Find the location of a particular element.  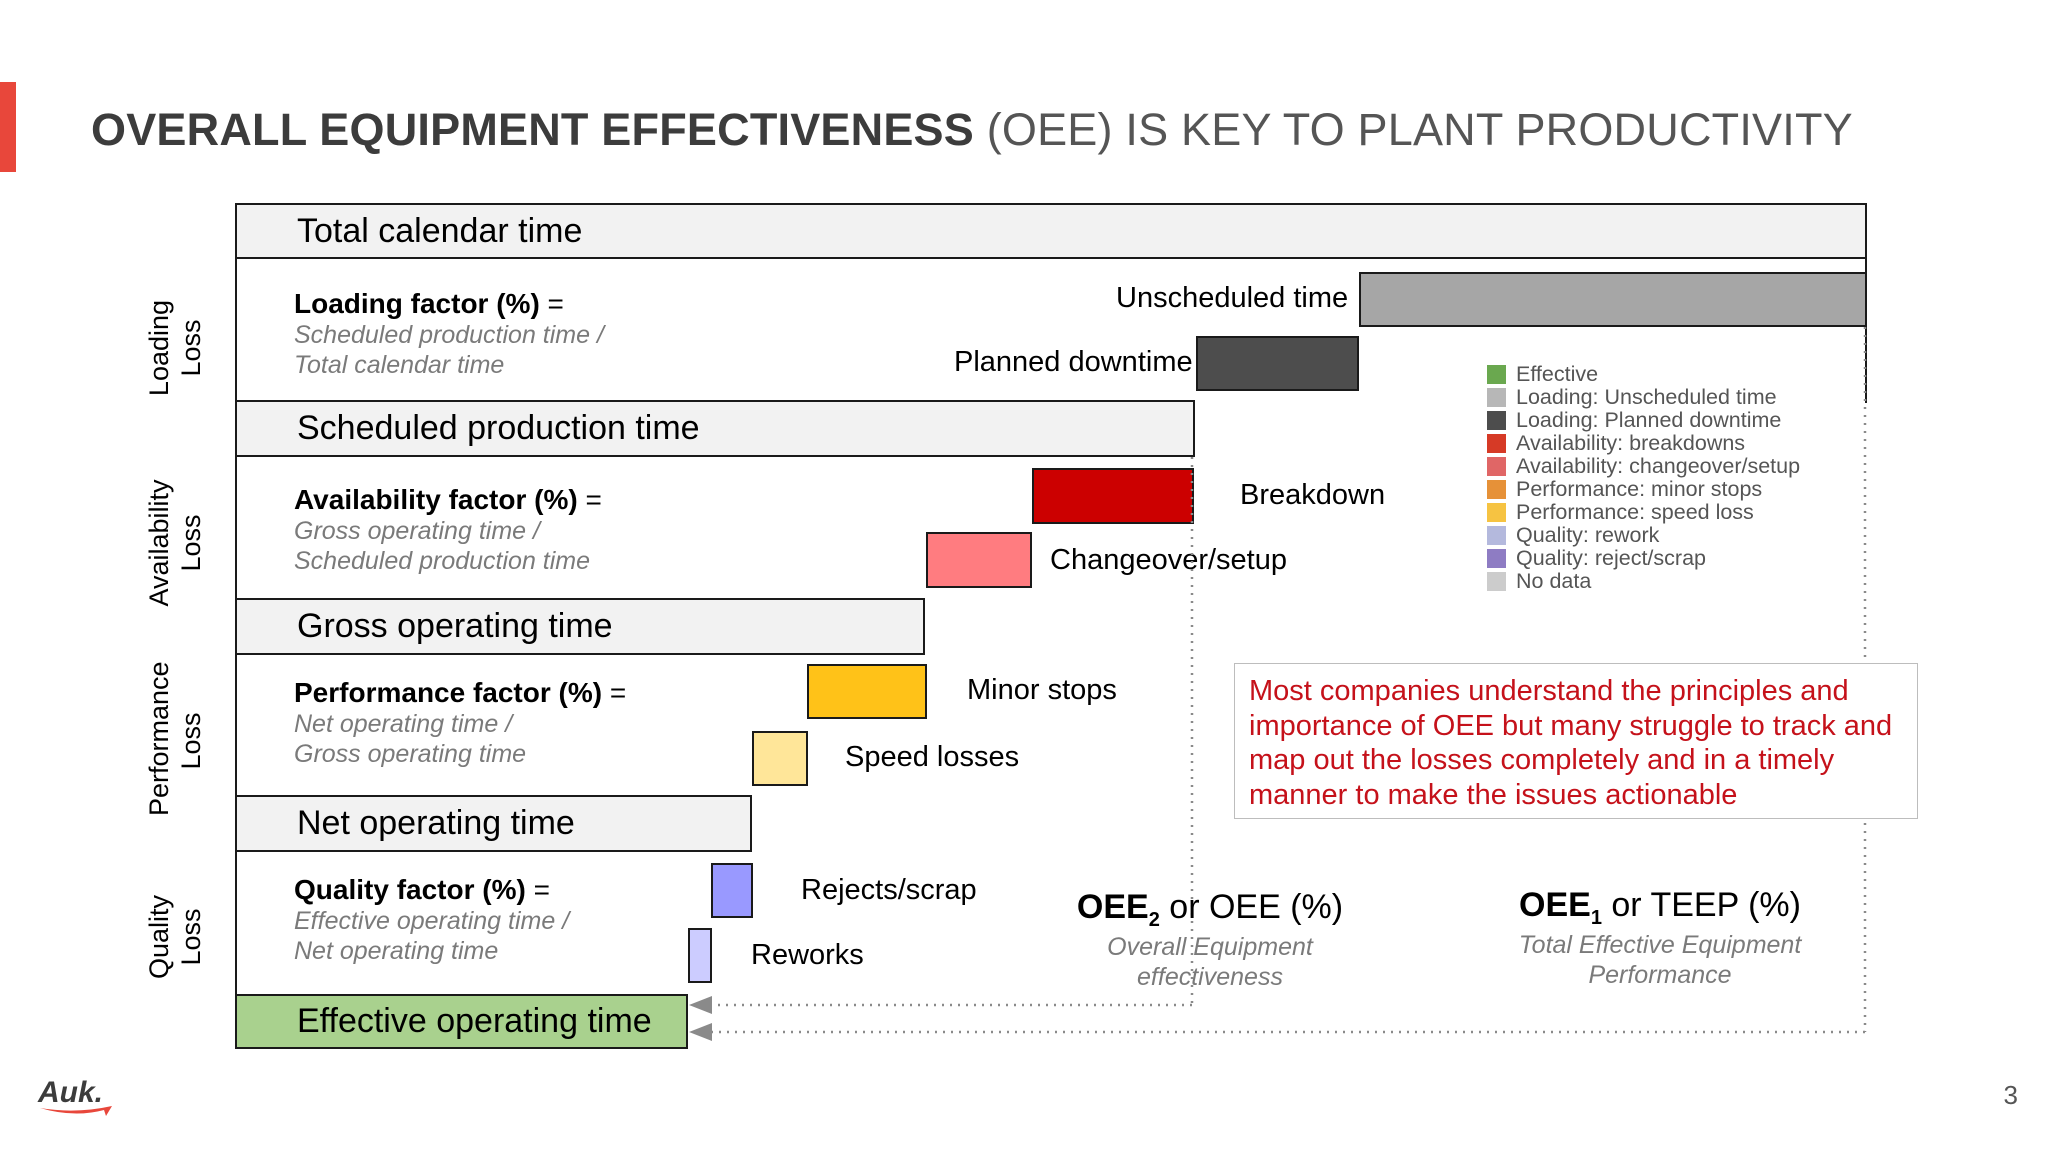

breakdown-label: Breakdown is located at coordinates (1313, 495).